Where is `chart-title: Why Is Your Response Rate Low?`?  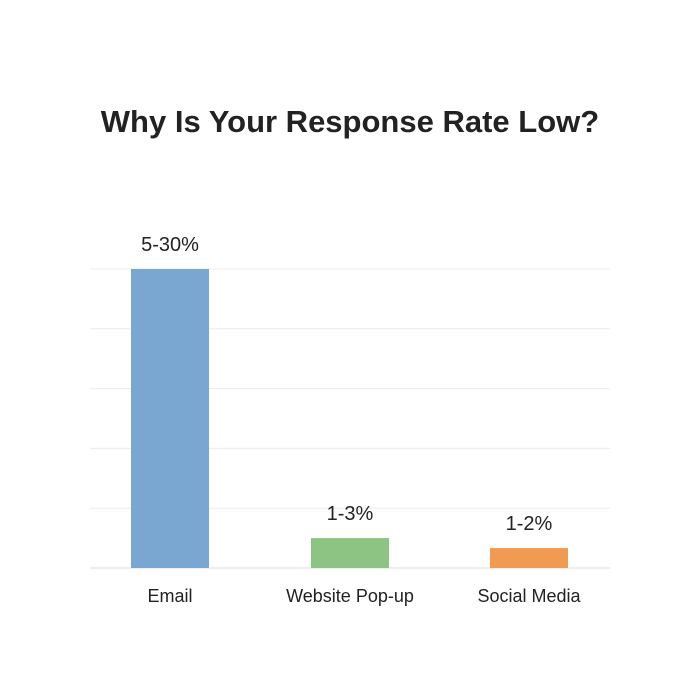
chart-title: Why Is Your Response Rate Low? is located at coordinates (350, 121).